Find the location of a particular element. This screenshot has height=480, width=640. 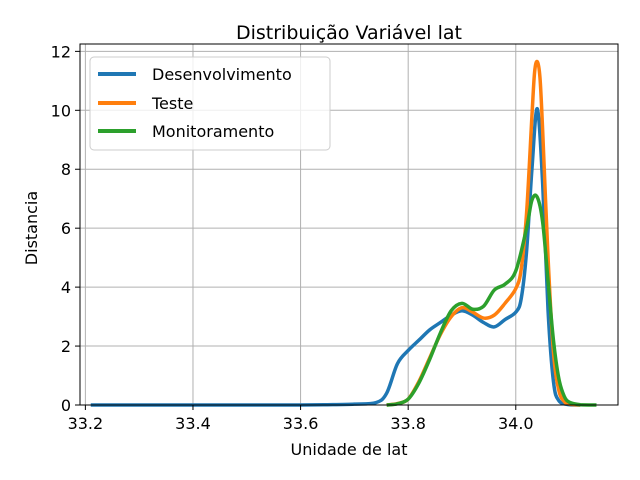

x-tick-label: 33.8 is located at coordinates (408, 423).